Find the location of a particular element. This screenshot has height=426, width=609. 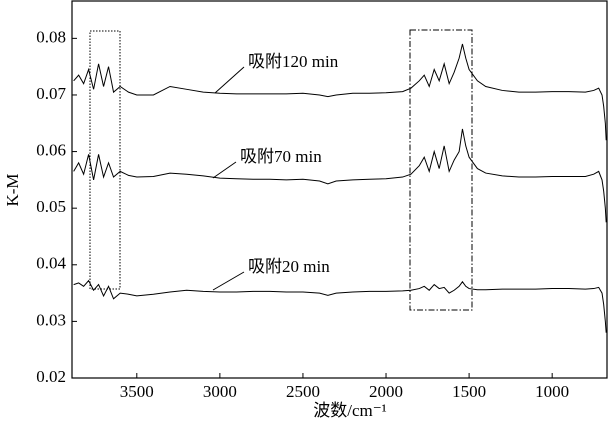

x-tick-label: 2000 is located at coordinates (386, 391).